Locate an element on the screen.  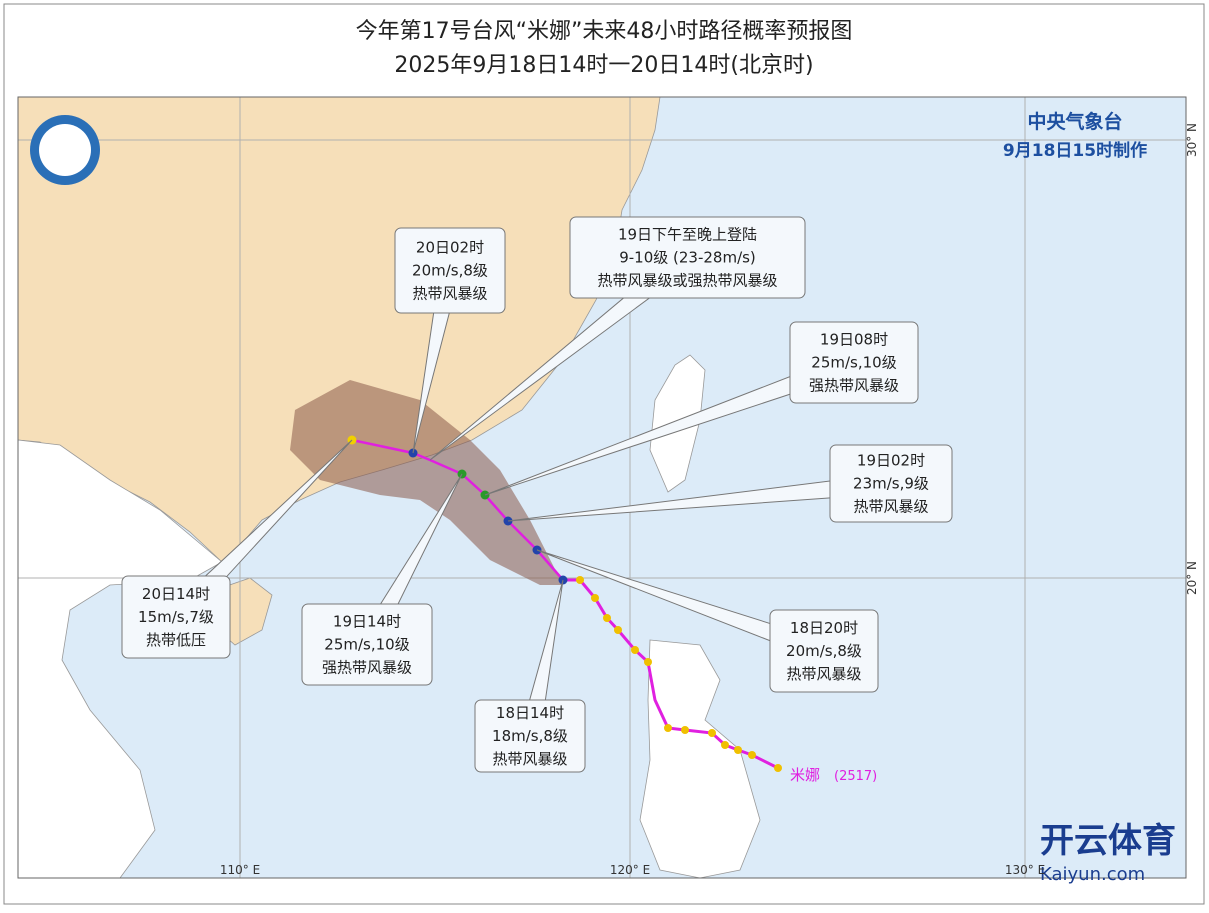
x-axis-label: 120° E is located at coordinates (630, 870).